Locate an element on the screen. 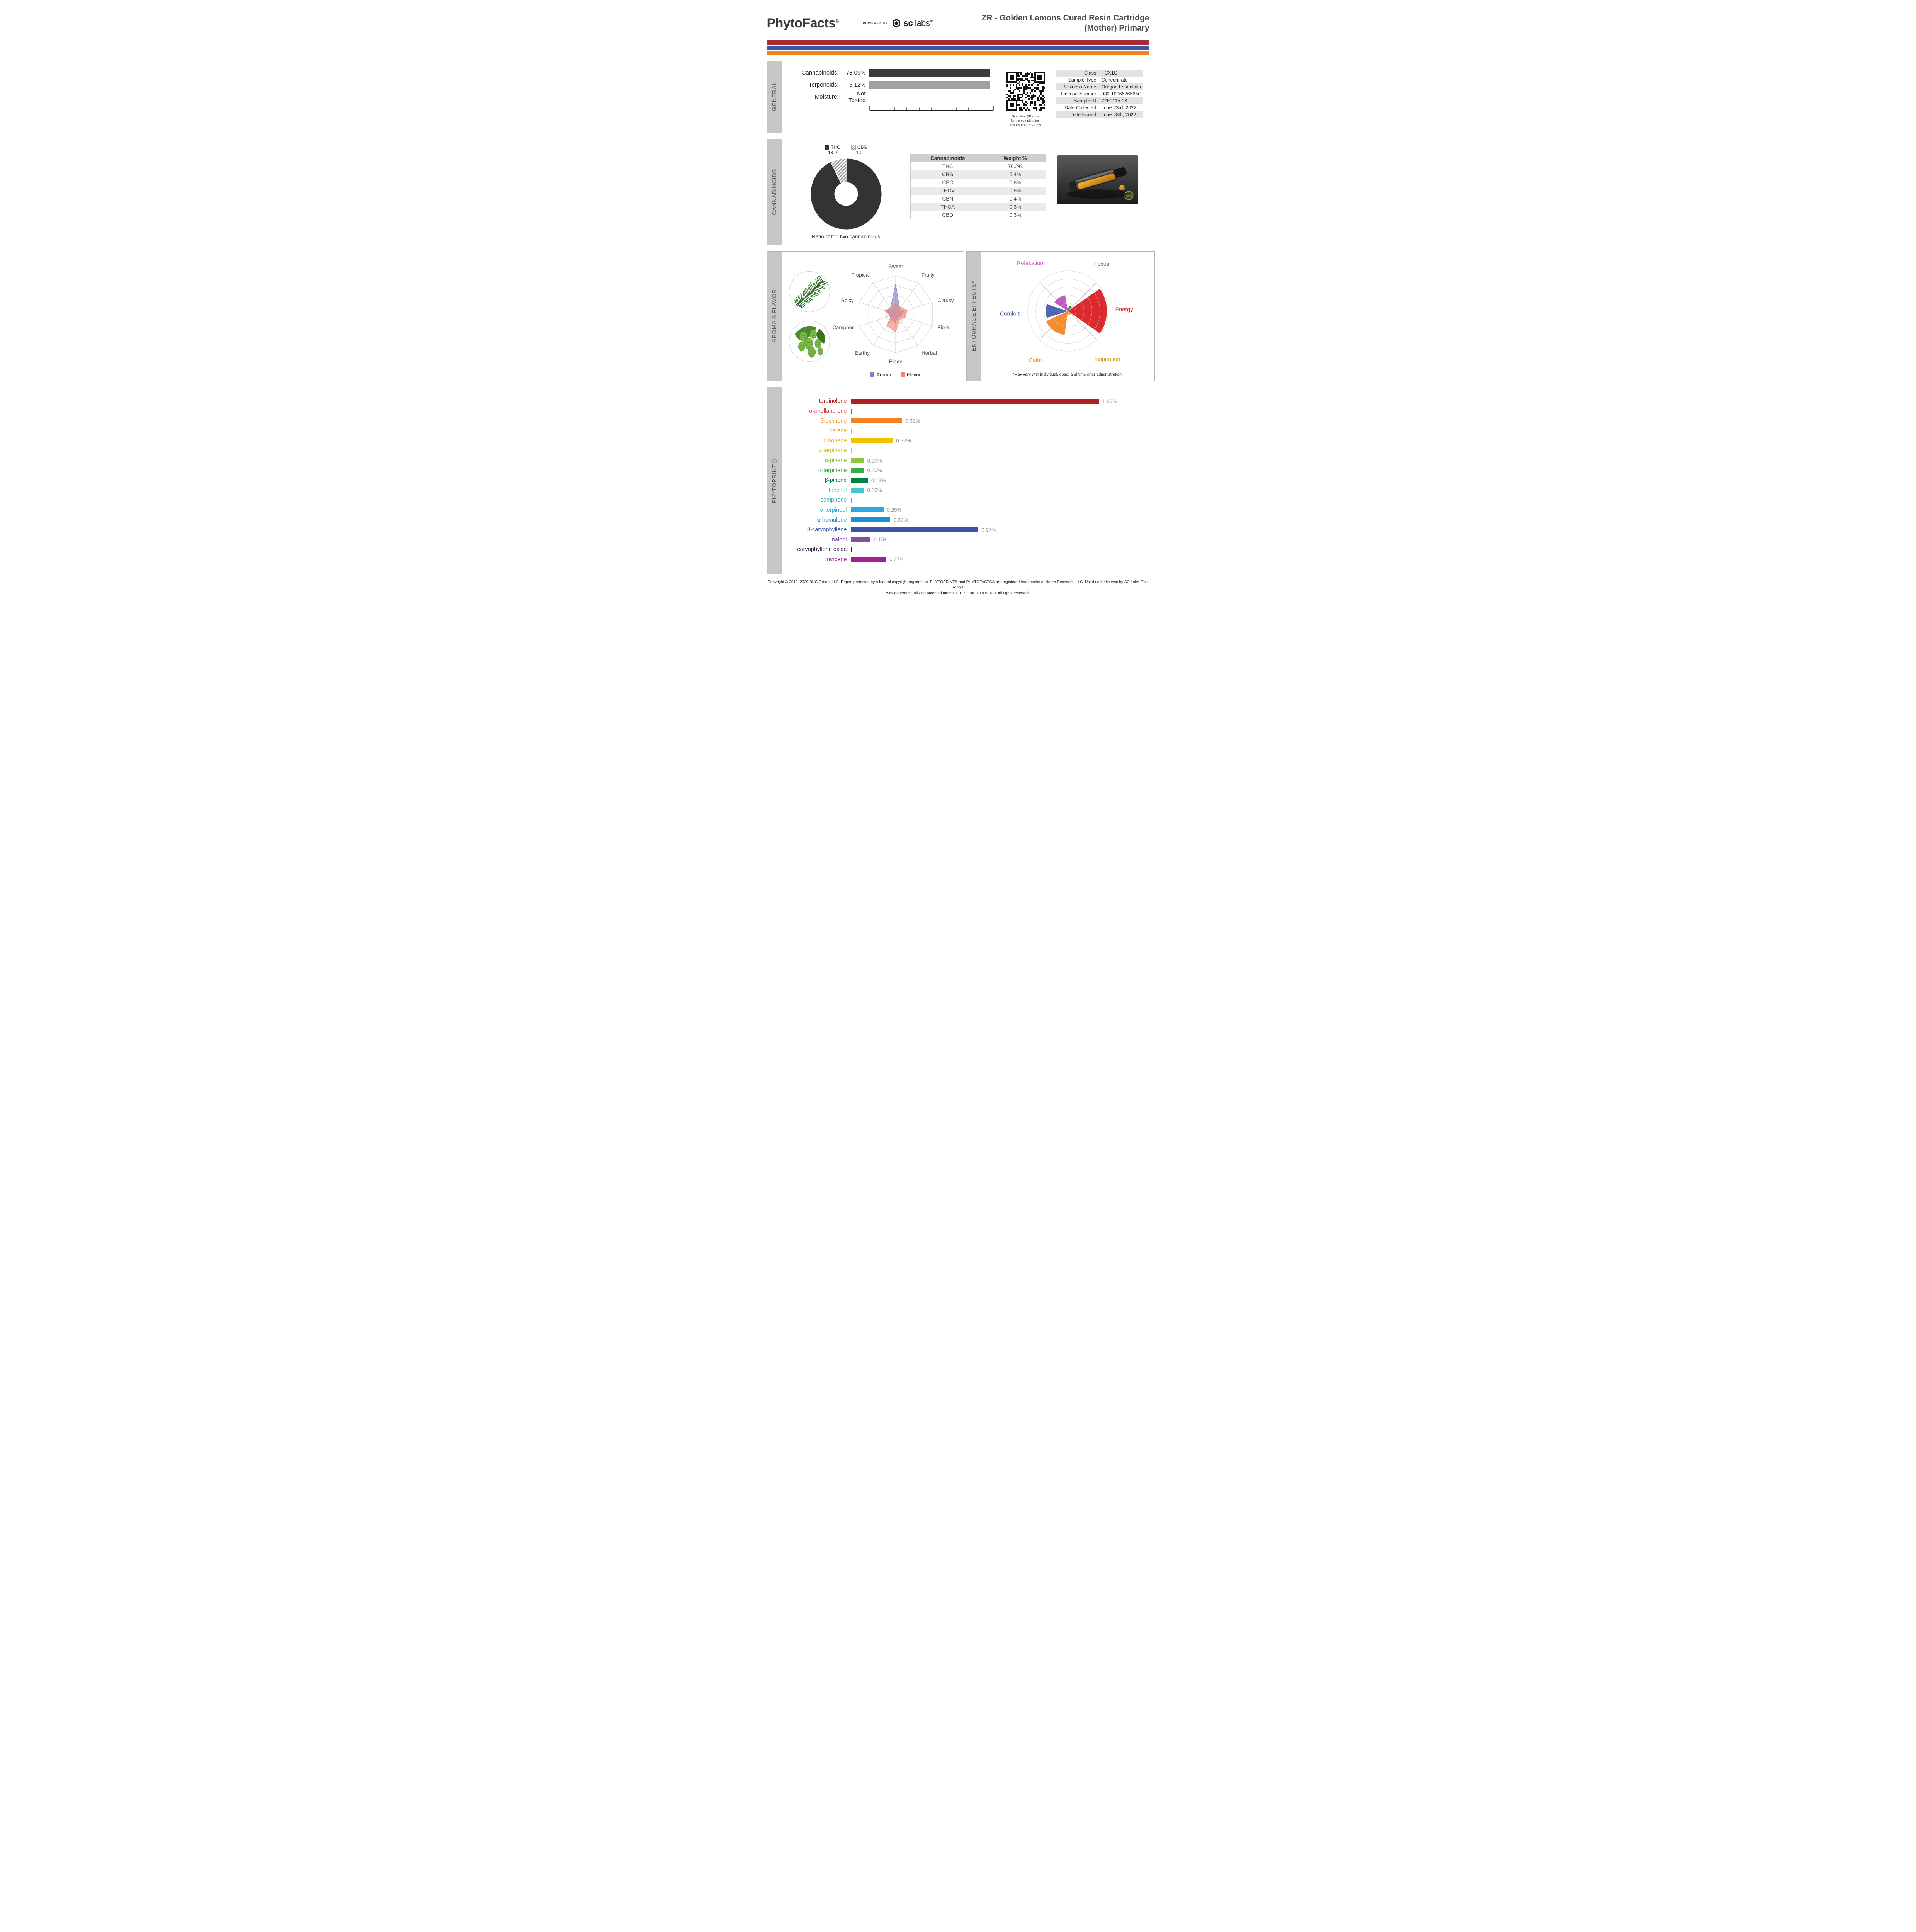 The image size is (1916, 1932). info-label: Business Name: is located at coordinates (1080, 87).